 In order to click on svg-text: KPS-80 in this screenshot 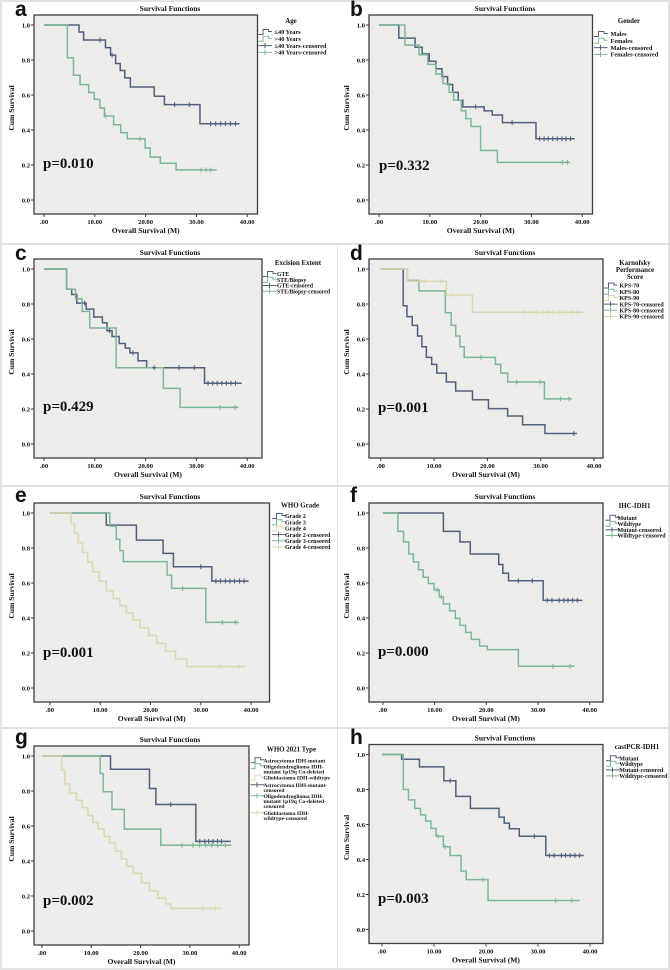, I will do `click(630, 293)`.